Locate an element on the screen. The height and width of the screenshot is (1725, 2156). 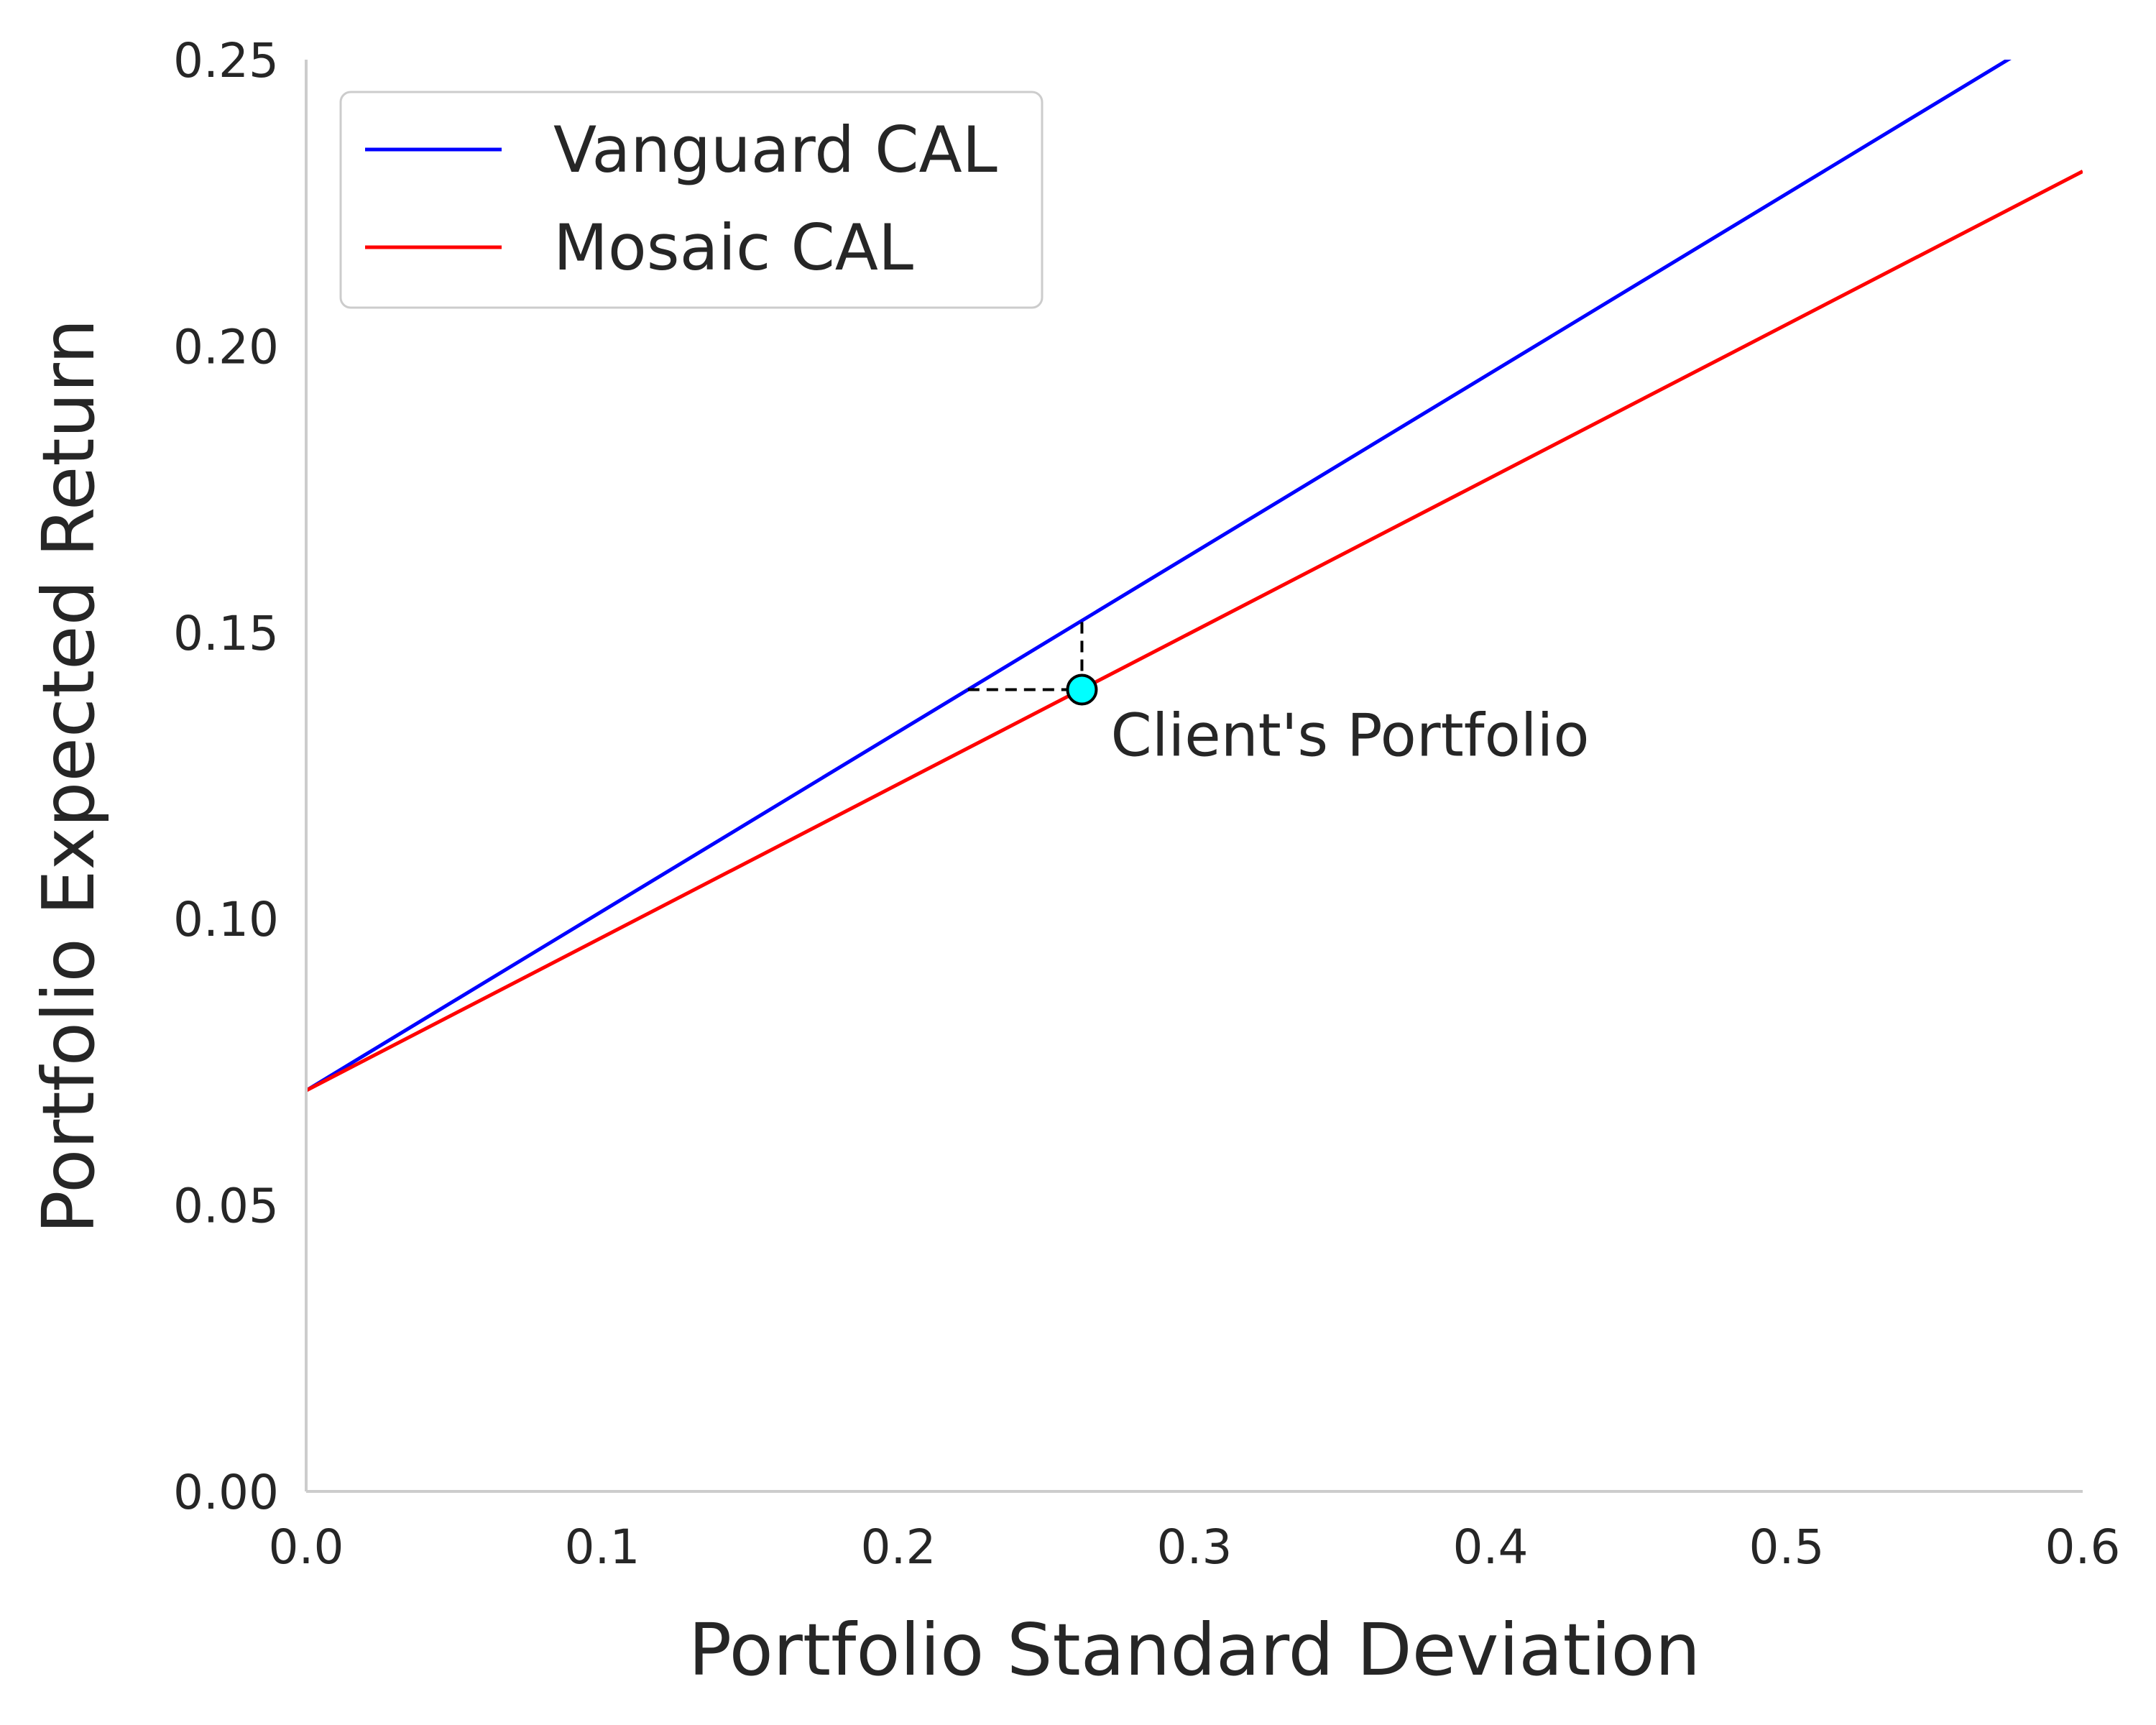
legend: Vanguard CAL Mosaic CAL is located at coordinates (691, 200).